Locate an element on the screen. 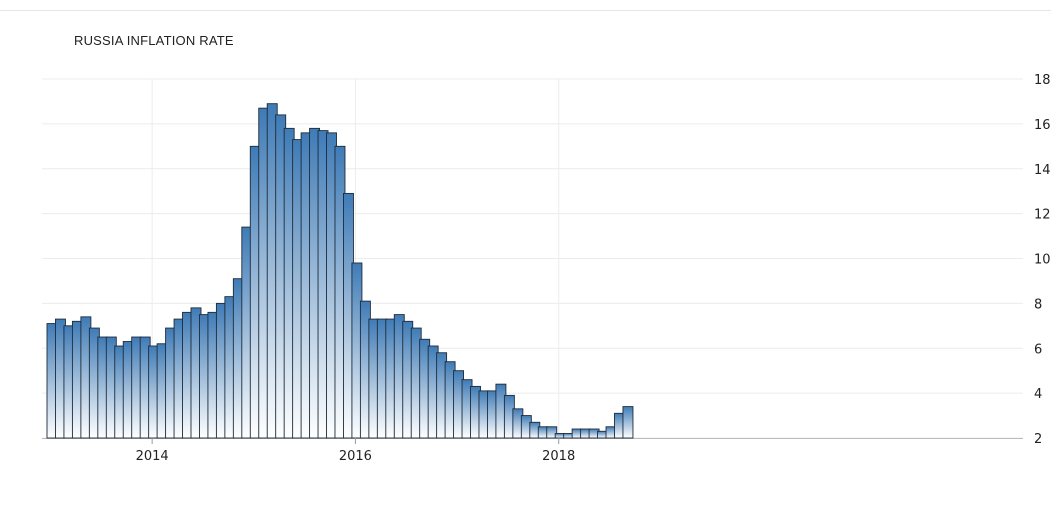 This screenshot has width=1051, height=527. y-tick-label: 16 is located at coordinates (1042, 125).